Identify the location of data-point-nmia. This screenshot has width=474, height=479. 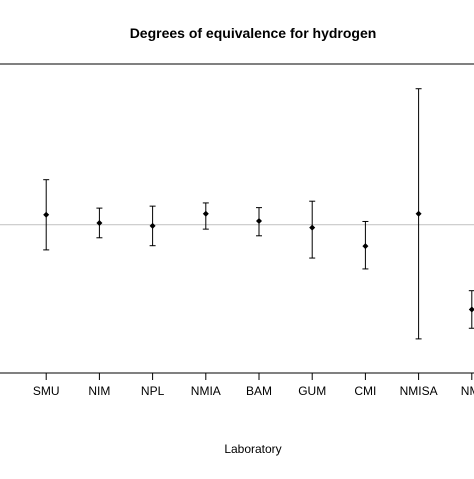
(205, 216).